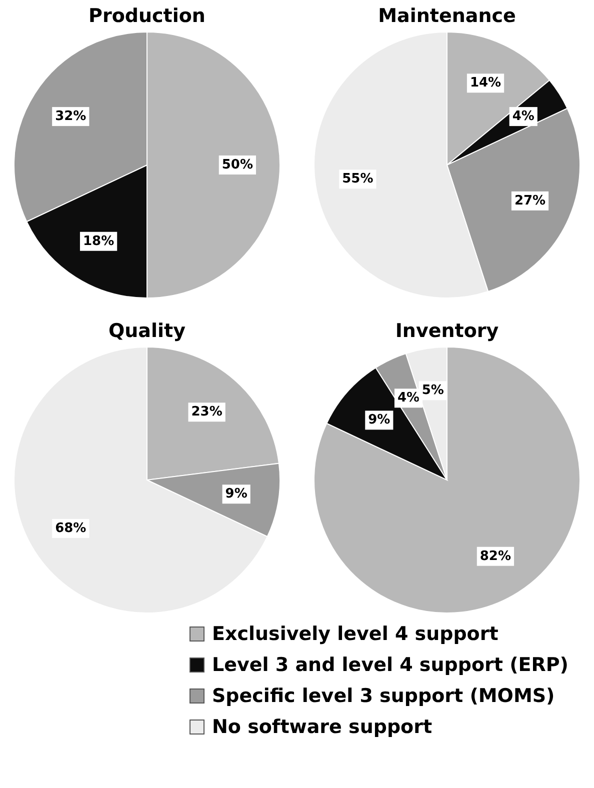  What do you see at coordinates (147, 331) in the screenshot?
I see `chart-title: Quality` at bounding box center [147, 331].